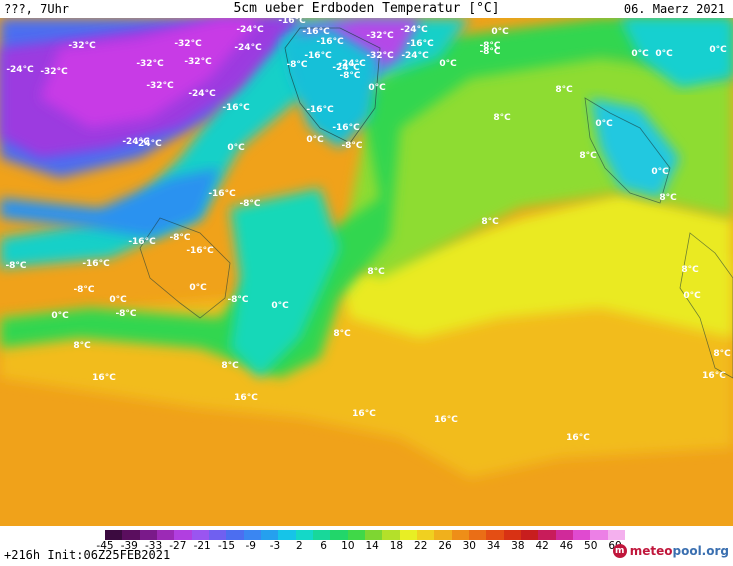 The image size is (733, 566). What do you see at coordinates (285, 283) in the screenshot?
I see `field-teal-inland` at bounding box center [285, 283].